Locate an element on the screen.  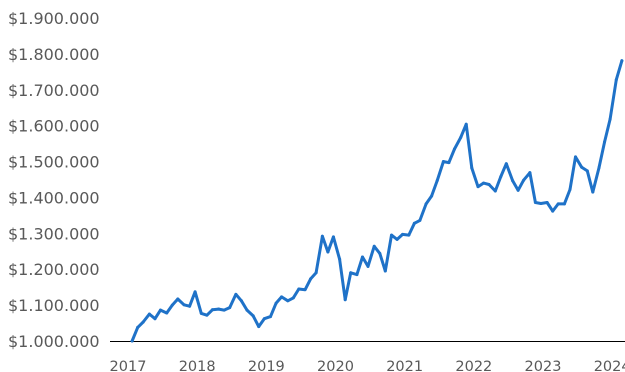
x-axis-tick-labels: 2017 2018 2019 2020 2021 2022 2023 2024 is located at coordinates (367, 365).